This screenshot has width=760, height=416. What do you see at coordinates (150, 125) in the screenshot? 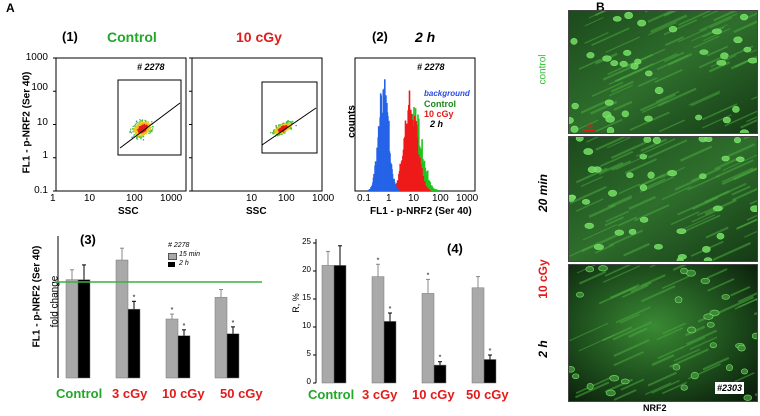
I see `regression-line-control` at bounding box center [150, 125].